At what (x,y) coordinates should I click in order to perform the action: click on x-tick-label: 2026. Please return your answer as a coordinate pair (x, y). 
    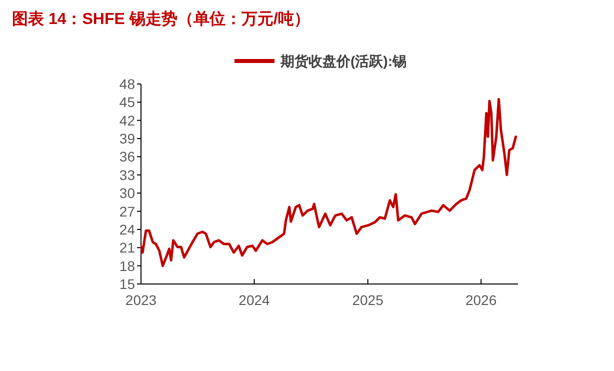
    Looking at the image, I should click on (481, 300).